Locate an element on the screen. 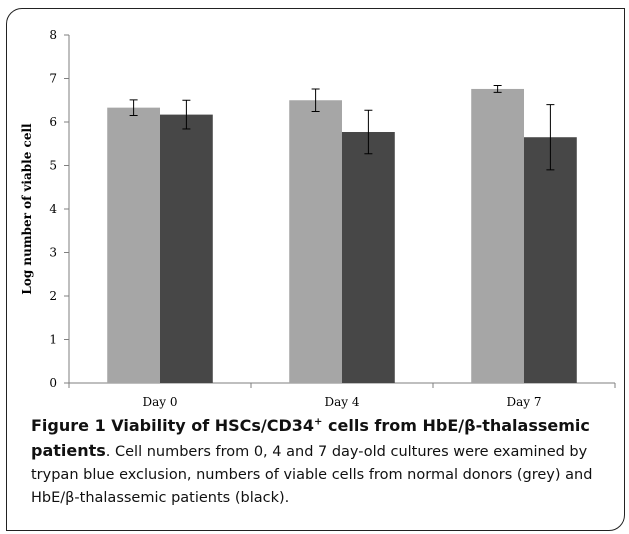  y-tick-label: 7 is located at coordinates (53, 79).